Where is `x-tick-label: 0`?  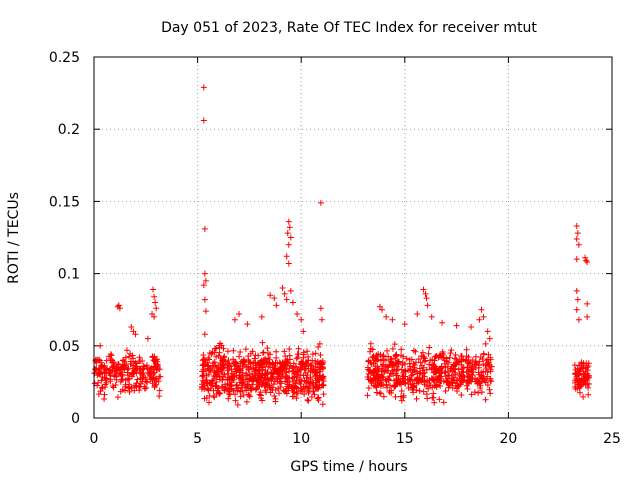 x-tick-label: 0 is located at coordinates (94, 439).